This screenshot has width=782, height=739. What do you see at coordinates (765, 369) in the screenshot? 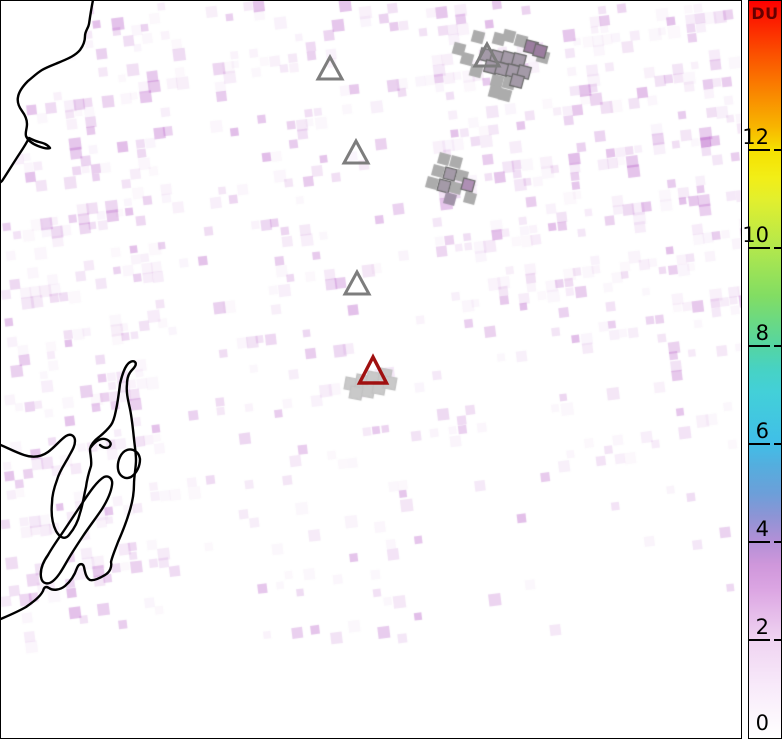
I see `colorbar-gradient` at bounding box center [765, 369].